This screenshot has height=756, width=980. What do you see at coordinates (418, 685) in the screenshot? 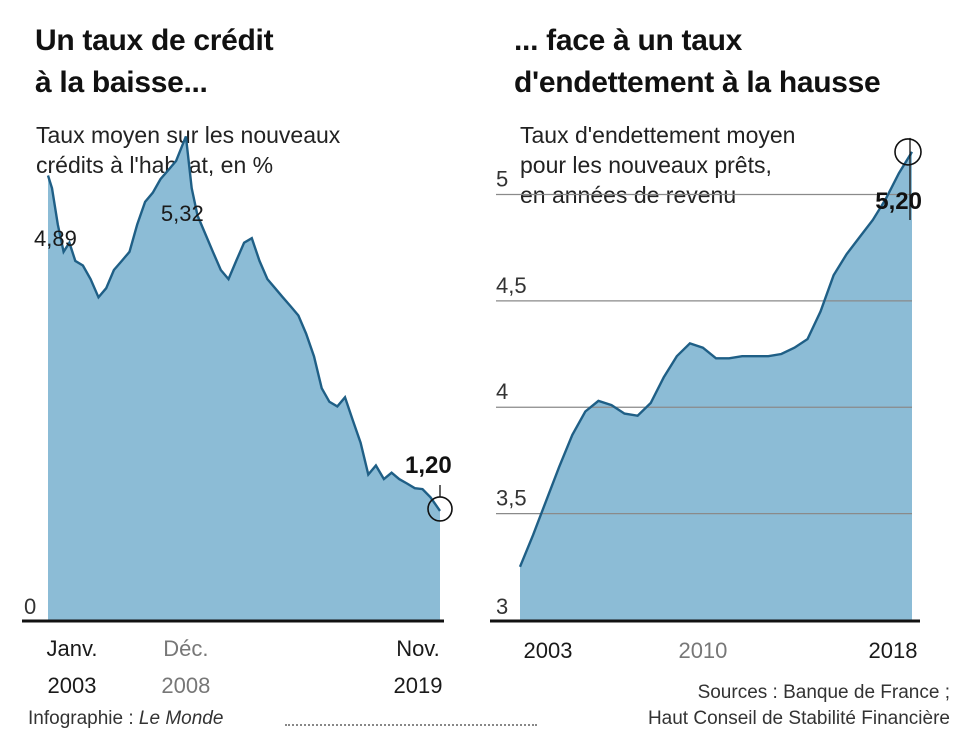
I see `left-x-label-year-3: 2019` at bounding box center [418, 685].